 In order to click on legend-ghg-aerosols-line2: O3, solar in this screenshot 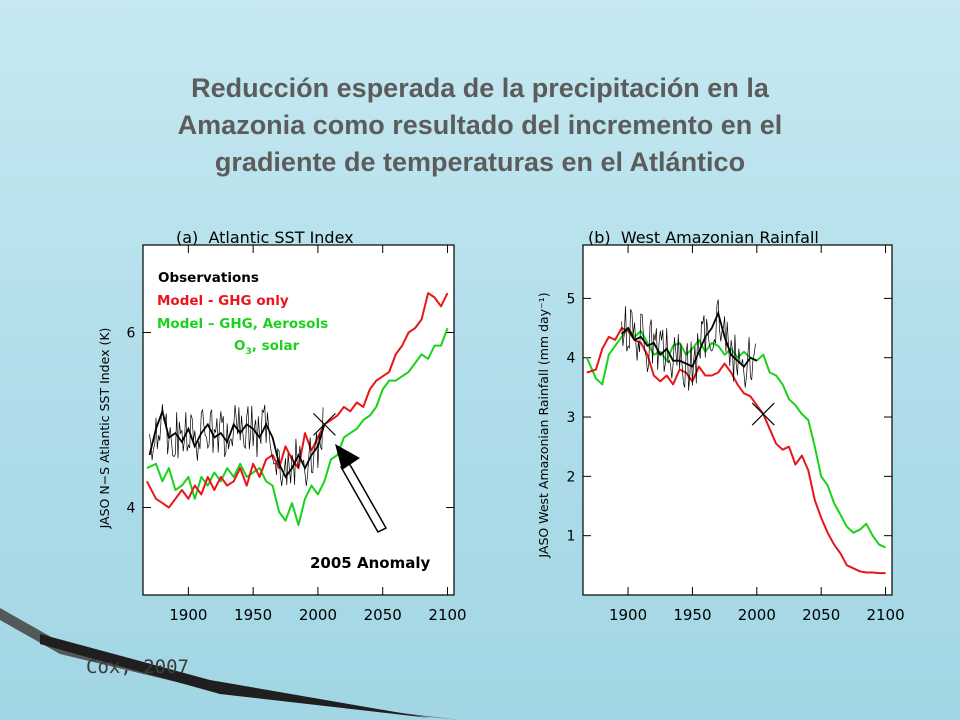, I will do `click(267, 347)`.